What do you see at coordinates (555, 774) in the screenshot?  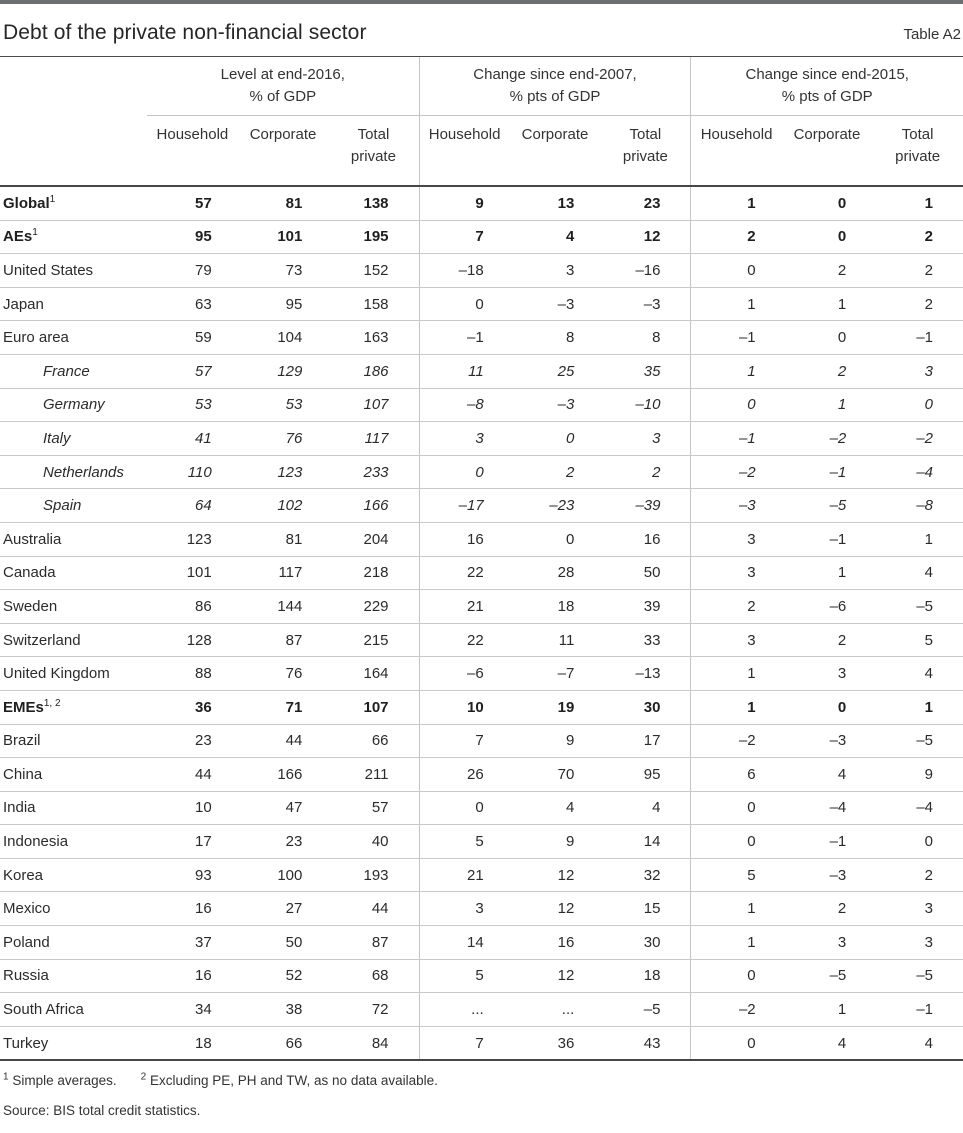 I see `cell-value: 70` at bounding box center [555, 774].